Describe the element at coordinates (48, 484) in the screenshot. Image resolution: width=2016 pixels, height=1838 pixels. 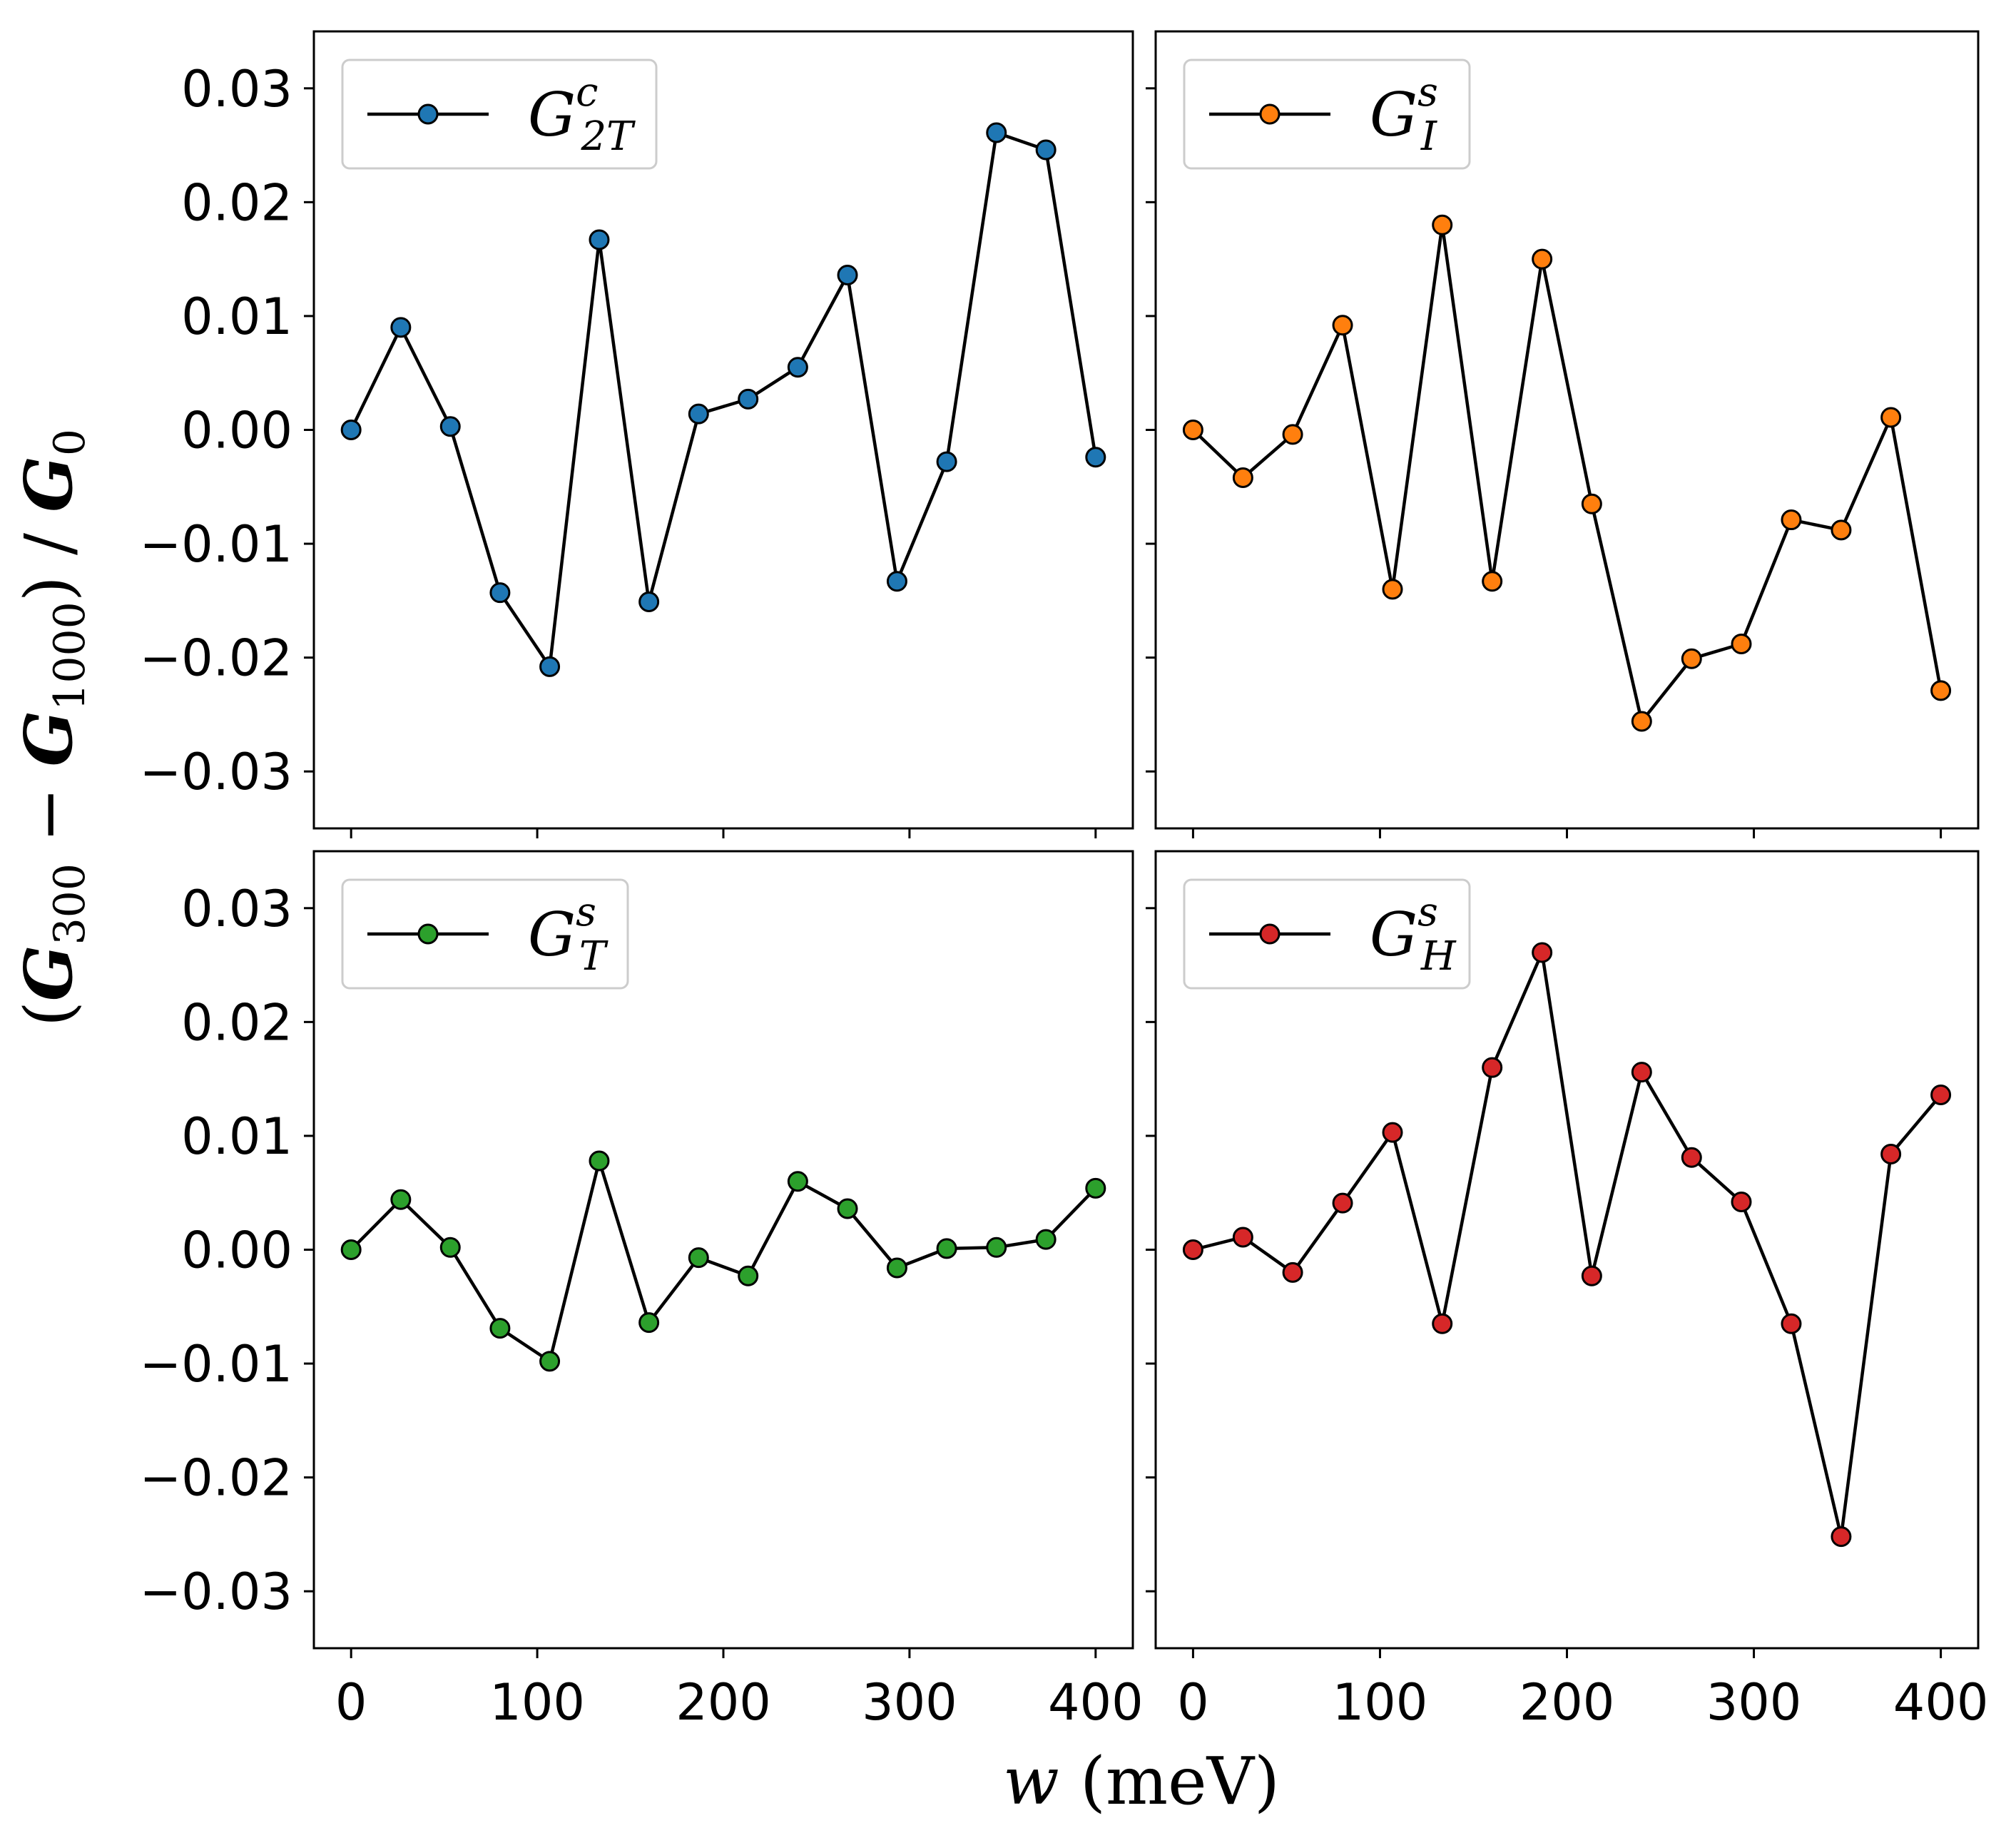
I see `y-label-g3: G` at that location.